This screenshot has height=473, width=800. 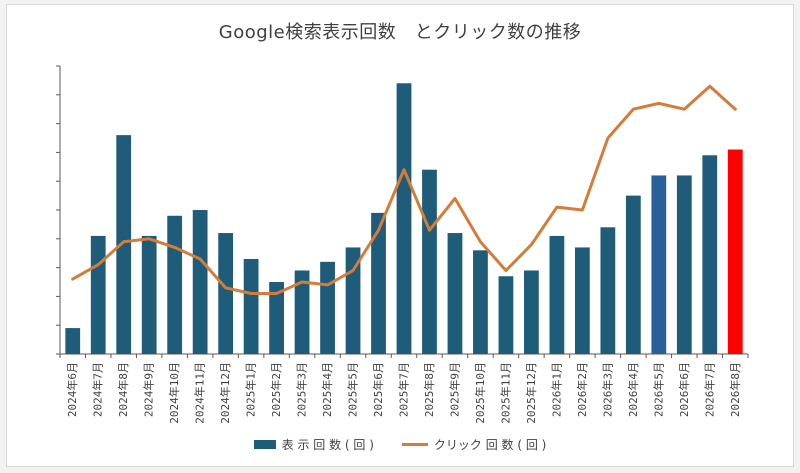 I want to click on x-tick-label: 2025年9月, so click(x=454, y=389).